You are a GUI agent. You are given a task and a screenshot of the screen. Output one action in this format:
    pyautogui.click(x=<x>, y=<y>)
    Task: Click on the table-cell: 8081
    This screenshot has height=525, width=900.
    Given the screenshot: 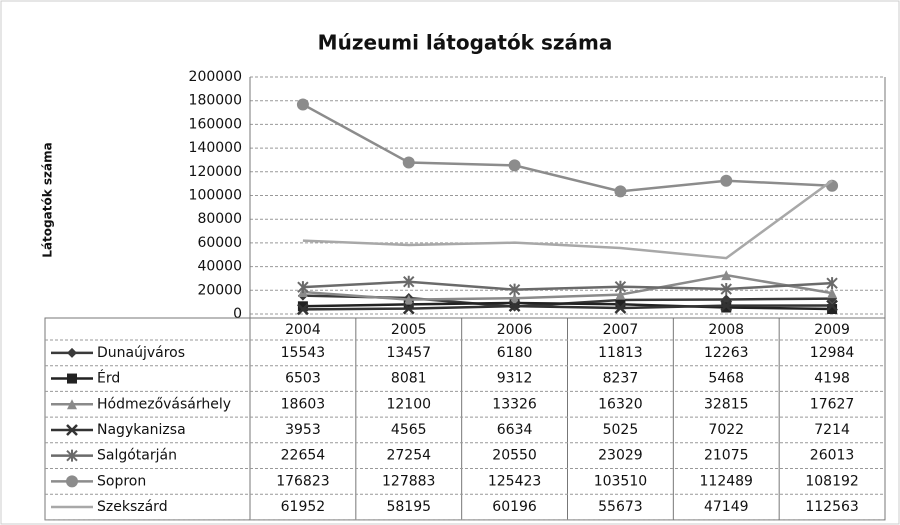 What is the action you would take?
    pyautogui.click(x=409, y=379)
    